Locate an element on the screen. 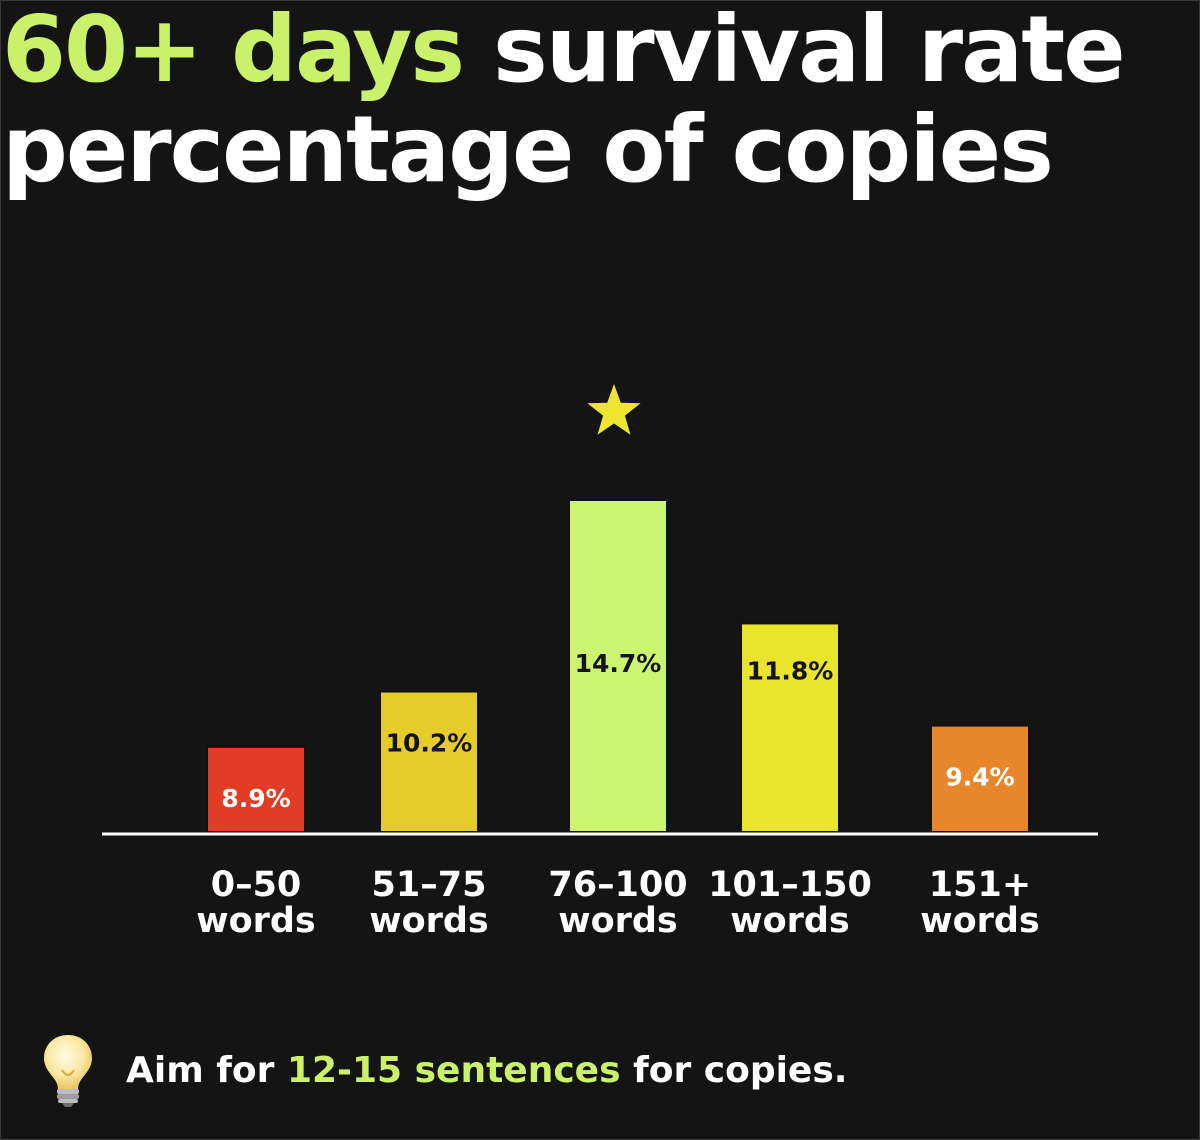  bar-value-label-4: 9.4% is located at coordinates (979, 777).